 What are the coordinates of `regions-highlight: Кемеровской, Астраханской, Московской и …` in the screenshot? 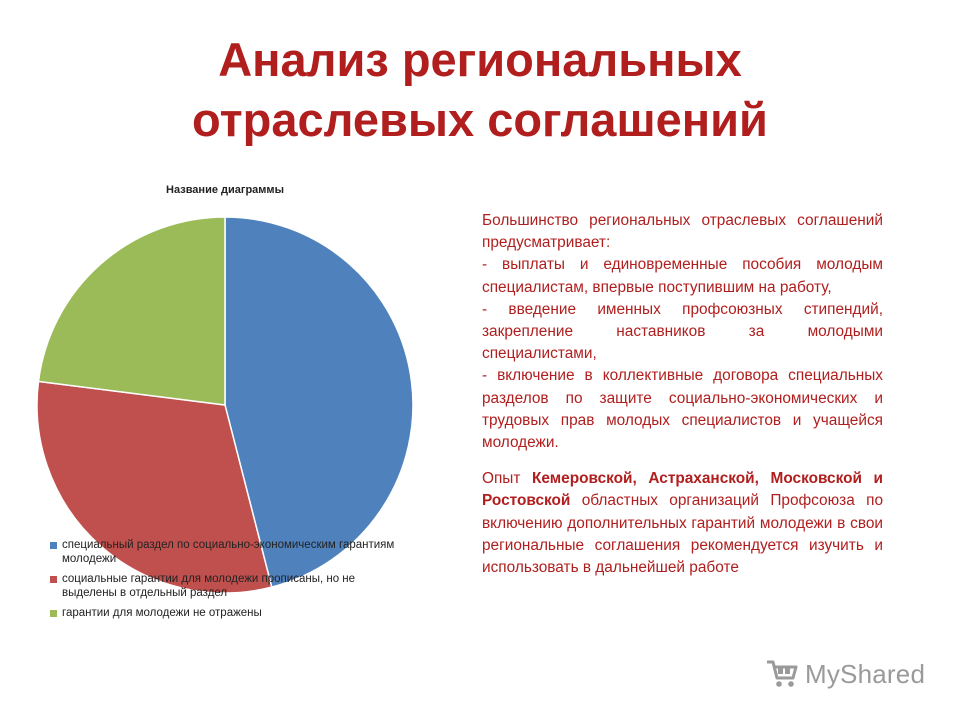 It's located at (683, 490).